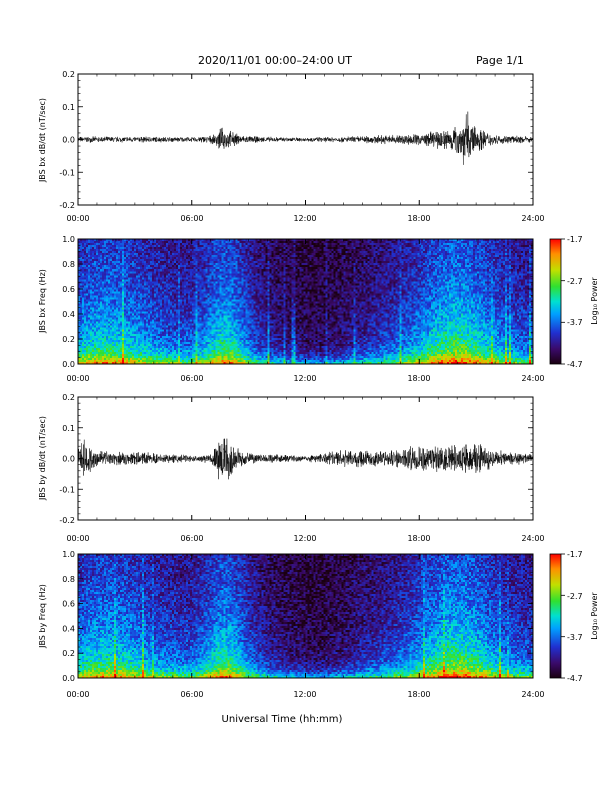 This screenshot has width=612, height=792. What do you see at coordinates (42, 140) in the screenshot?
I see `y-axis-label: JBS bx dB/dt (nT/sec)` at bounding box center [42, 140].